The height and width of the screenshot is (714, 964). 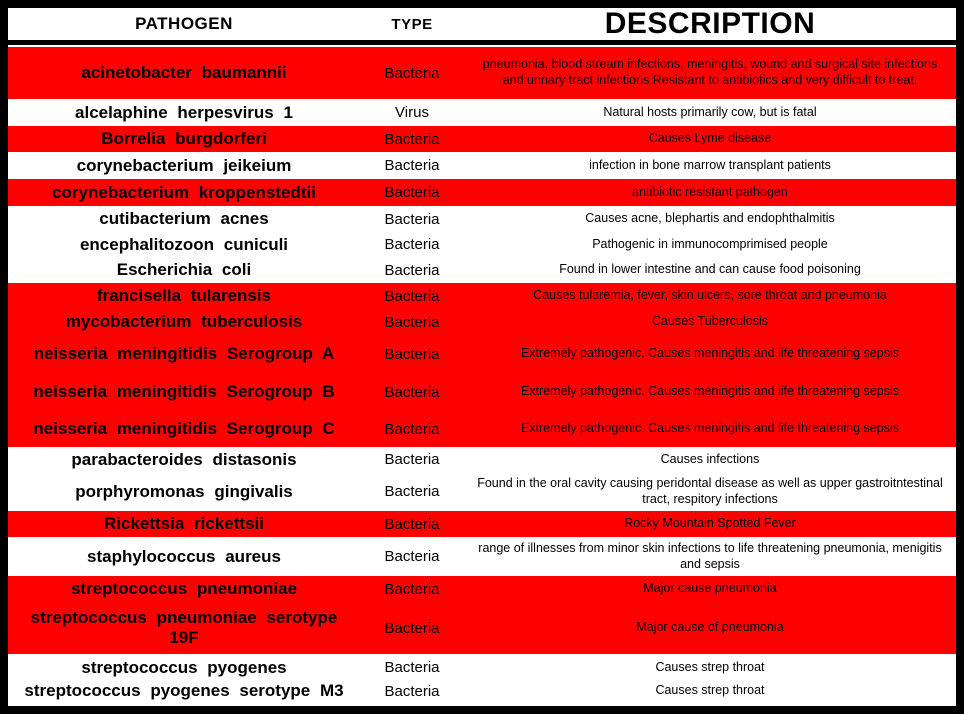 What do you see at coordinates (710, 588) in the screenshot?
I see `description-cell: Major cause pneumonia` at bounding box center [710, 588].